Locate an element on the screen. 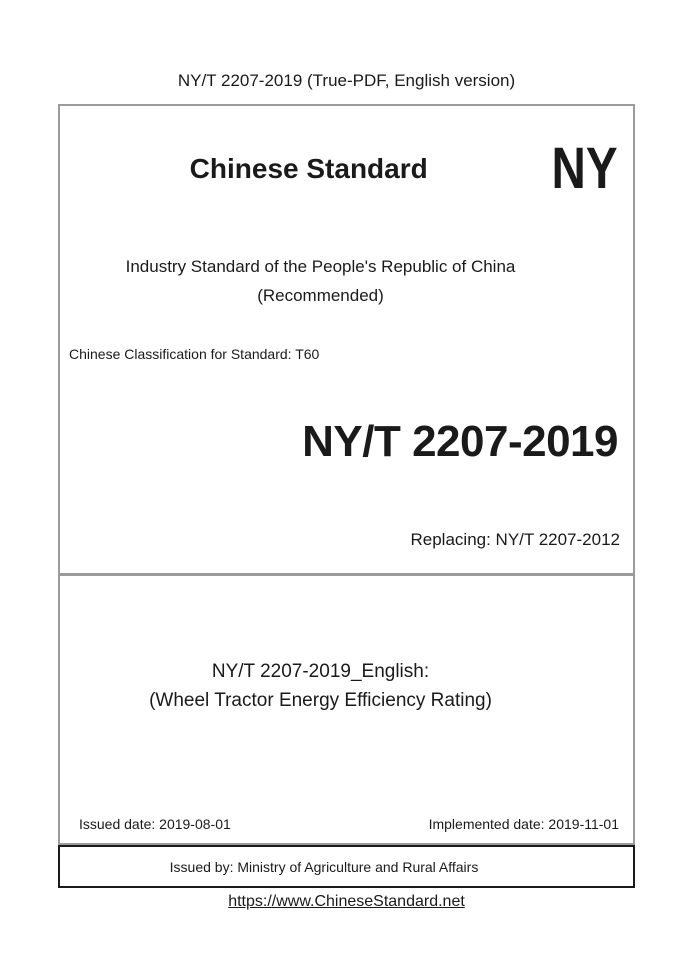 The height and width of the screenshot is (980, 693). issued-date: Issued date: 2019-08-01 is located at coordinates (155, 824).